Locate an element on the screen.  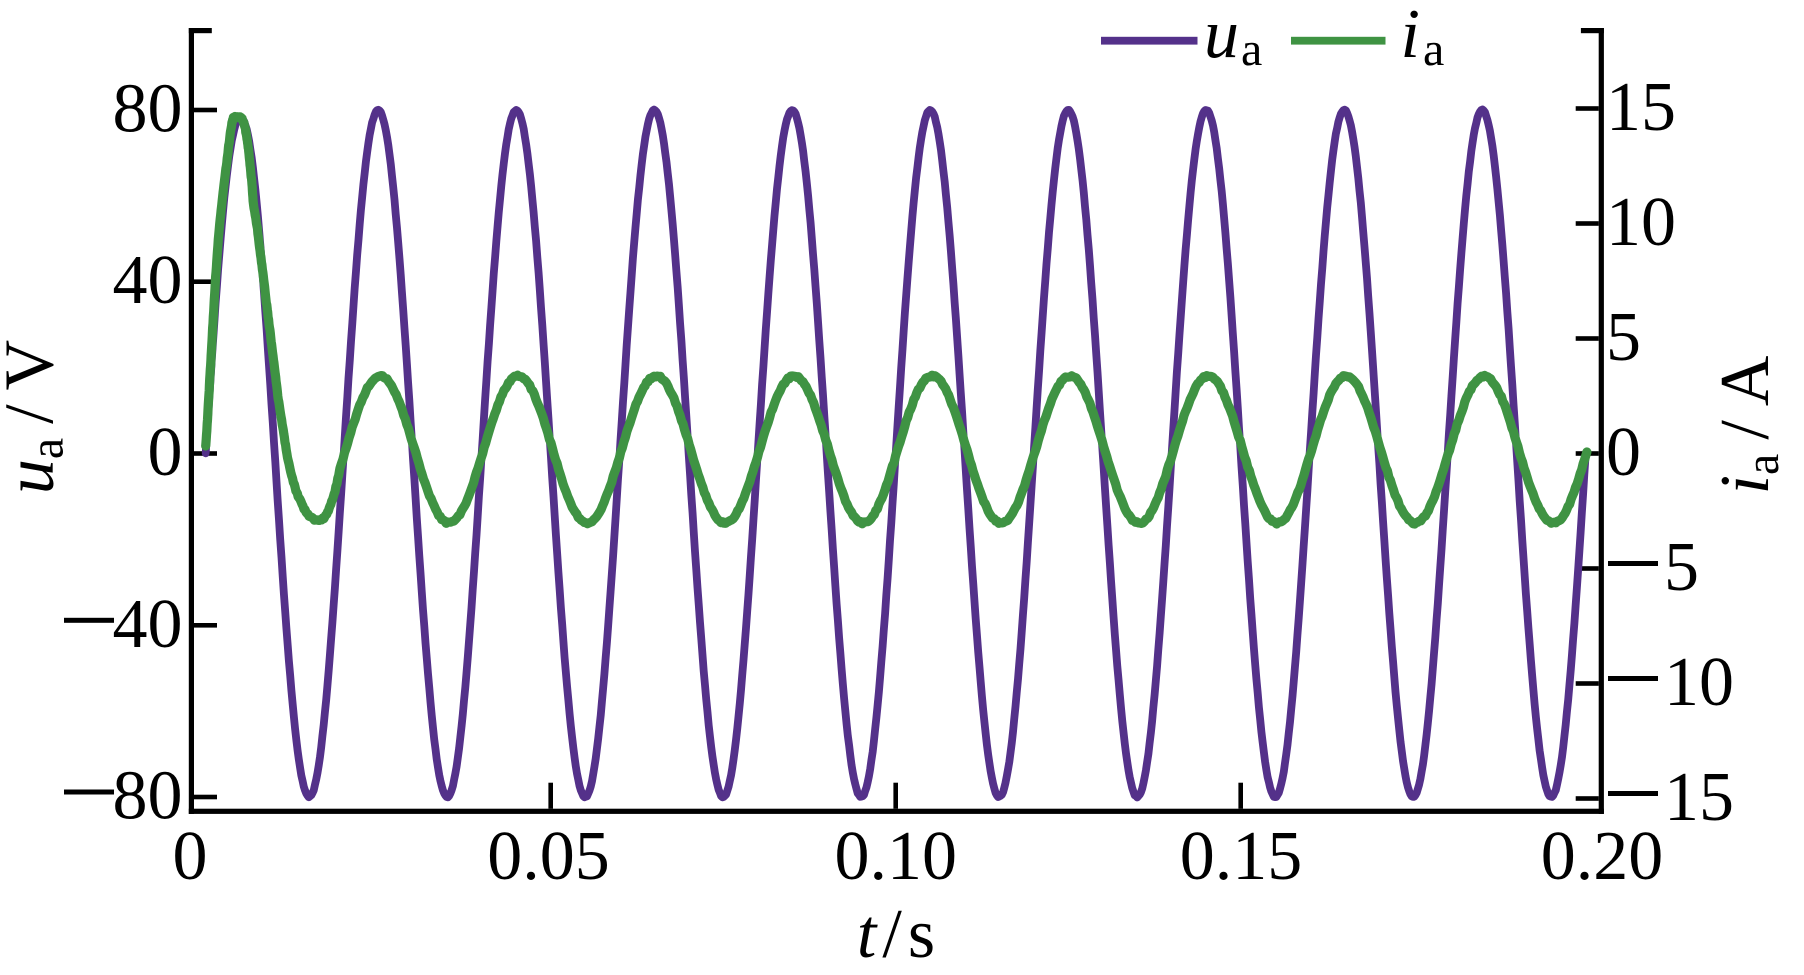
svg-text: 0.10 is located at coordinates (895, 856).